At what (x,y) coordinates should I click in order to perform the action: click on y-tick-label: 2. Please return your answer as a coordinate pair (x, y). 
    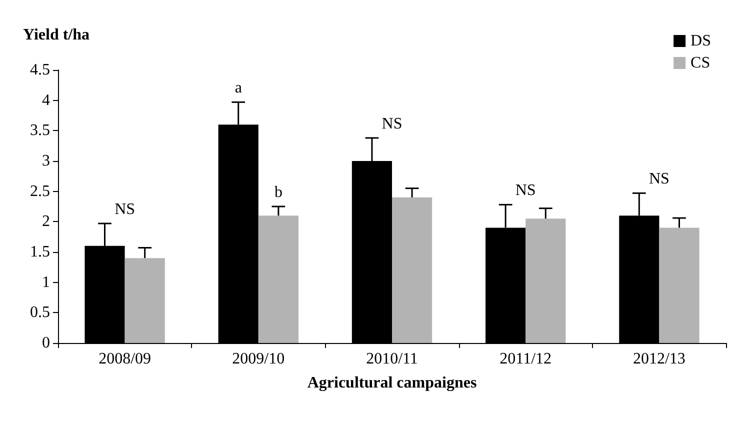
    Looking at the image, I should click on (46, 221).